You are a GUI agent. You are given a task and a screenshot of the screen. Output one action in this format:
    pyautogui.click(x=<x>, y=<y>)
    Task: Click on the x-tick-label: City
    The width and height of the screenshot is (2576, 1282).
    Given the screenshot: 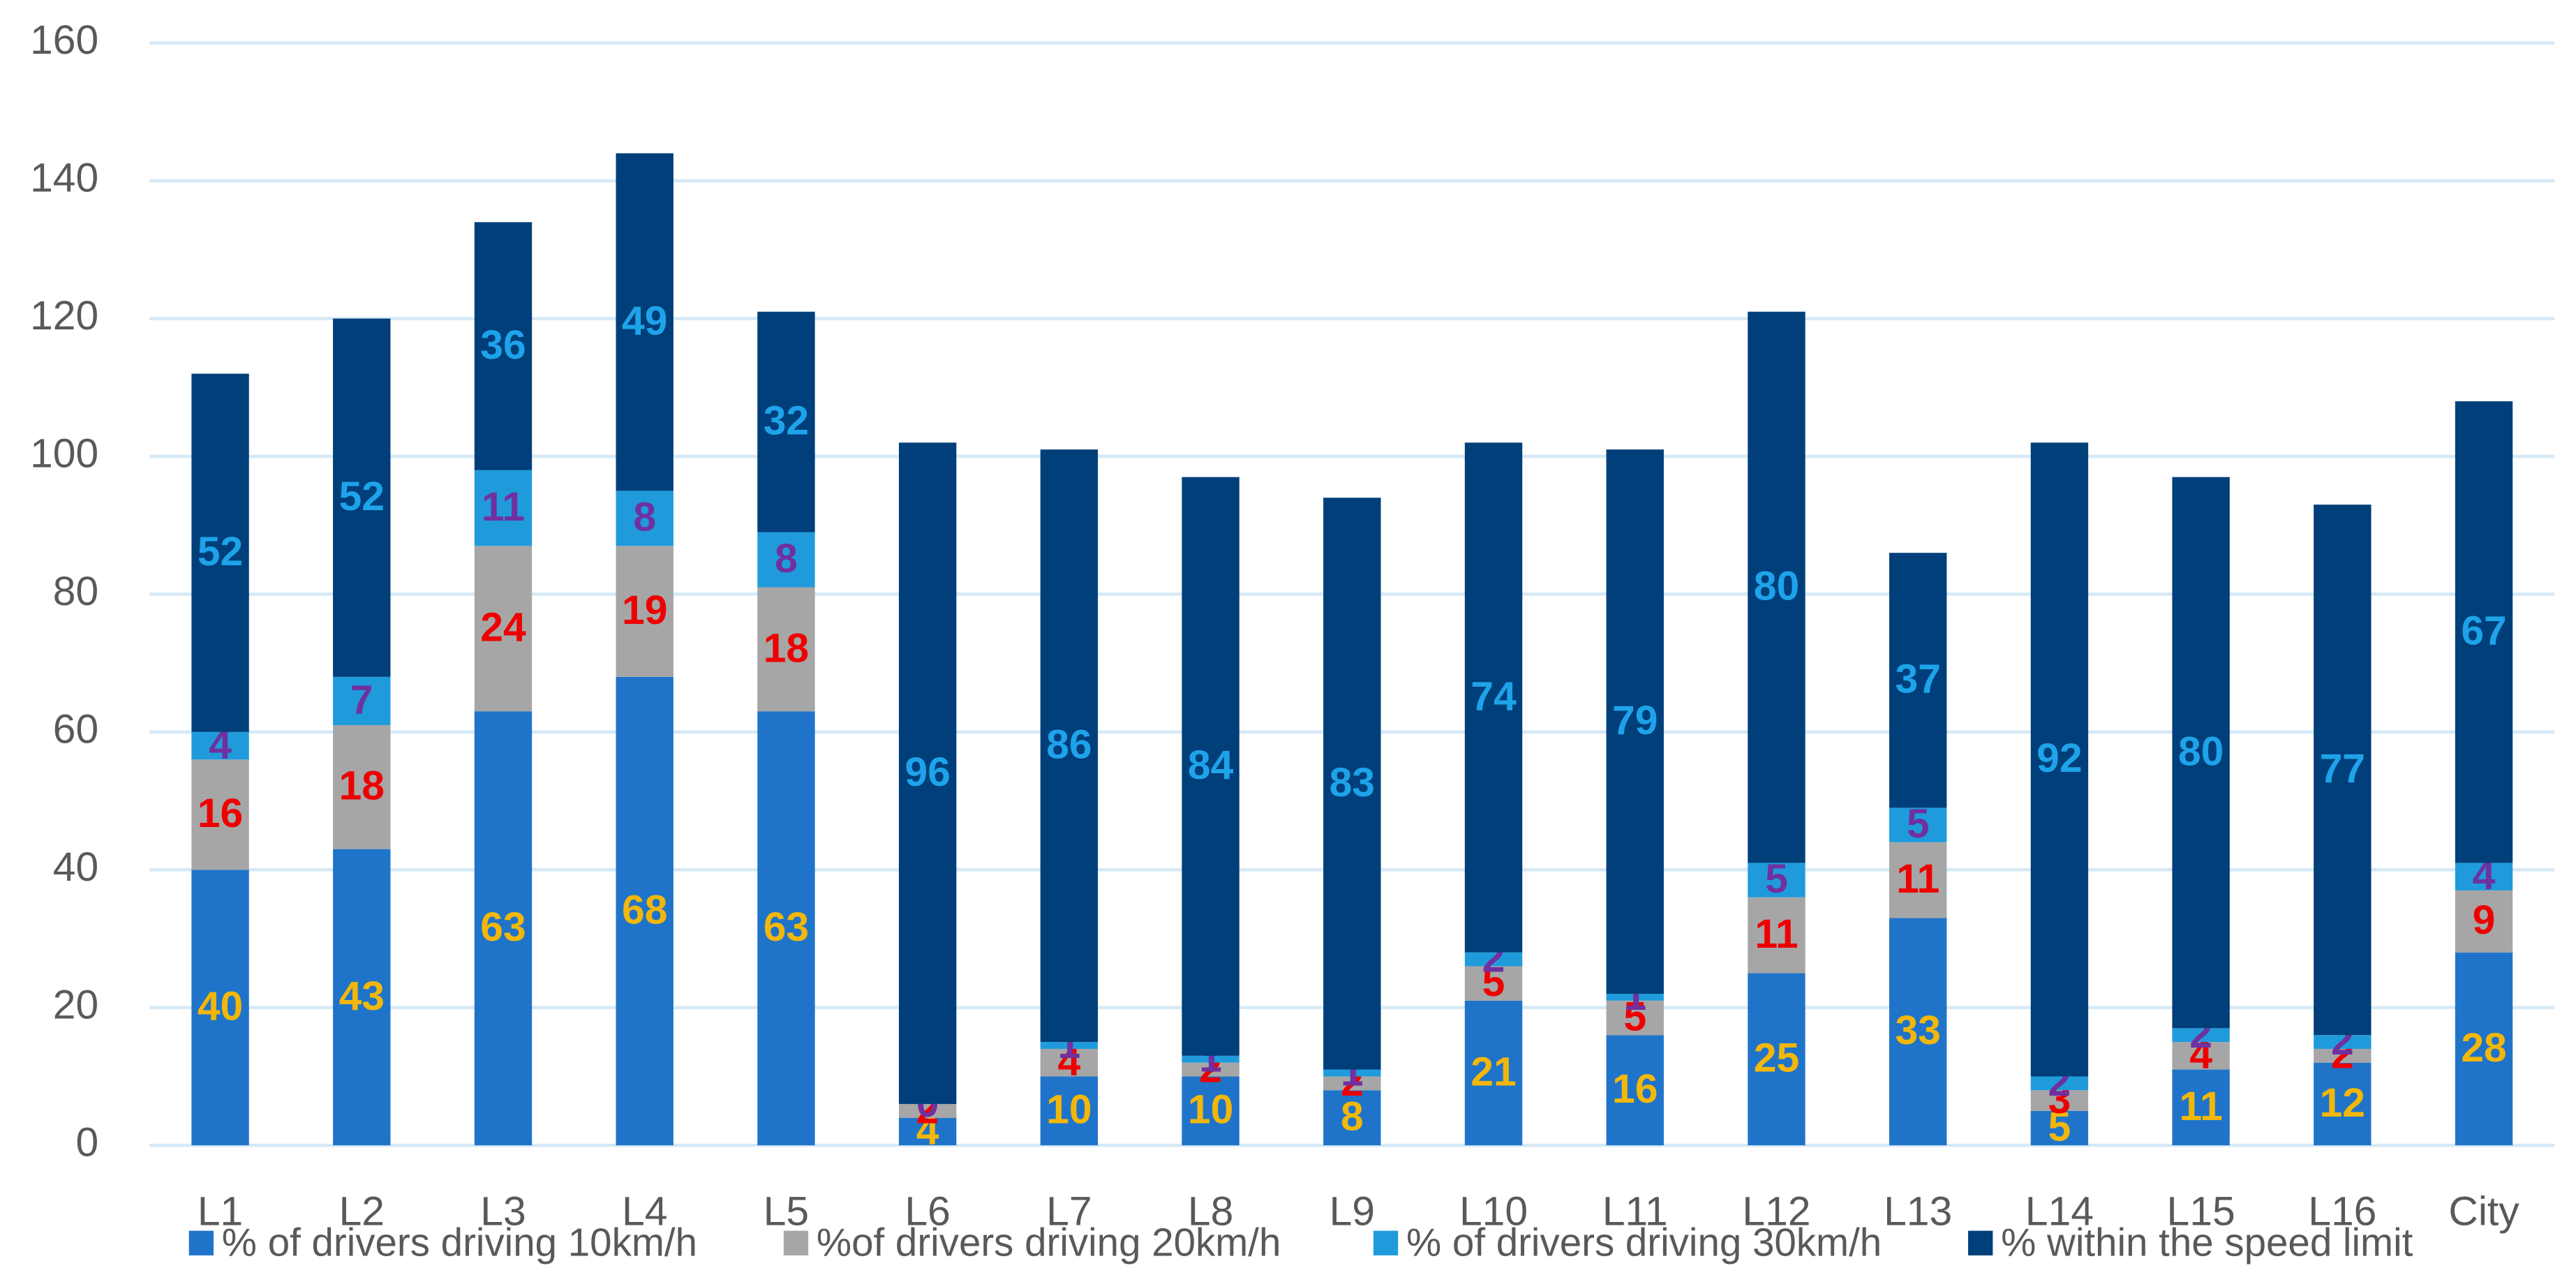 What is the action you would take?
    pyautogui.click(x=2483, y=1212)
    